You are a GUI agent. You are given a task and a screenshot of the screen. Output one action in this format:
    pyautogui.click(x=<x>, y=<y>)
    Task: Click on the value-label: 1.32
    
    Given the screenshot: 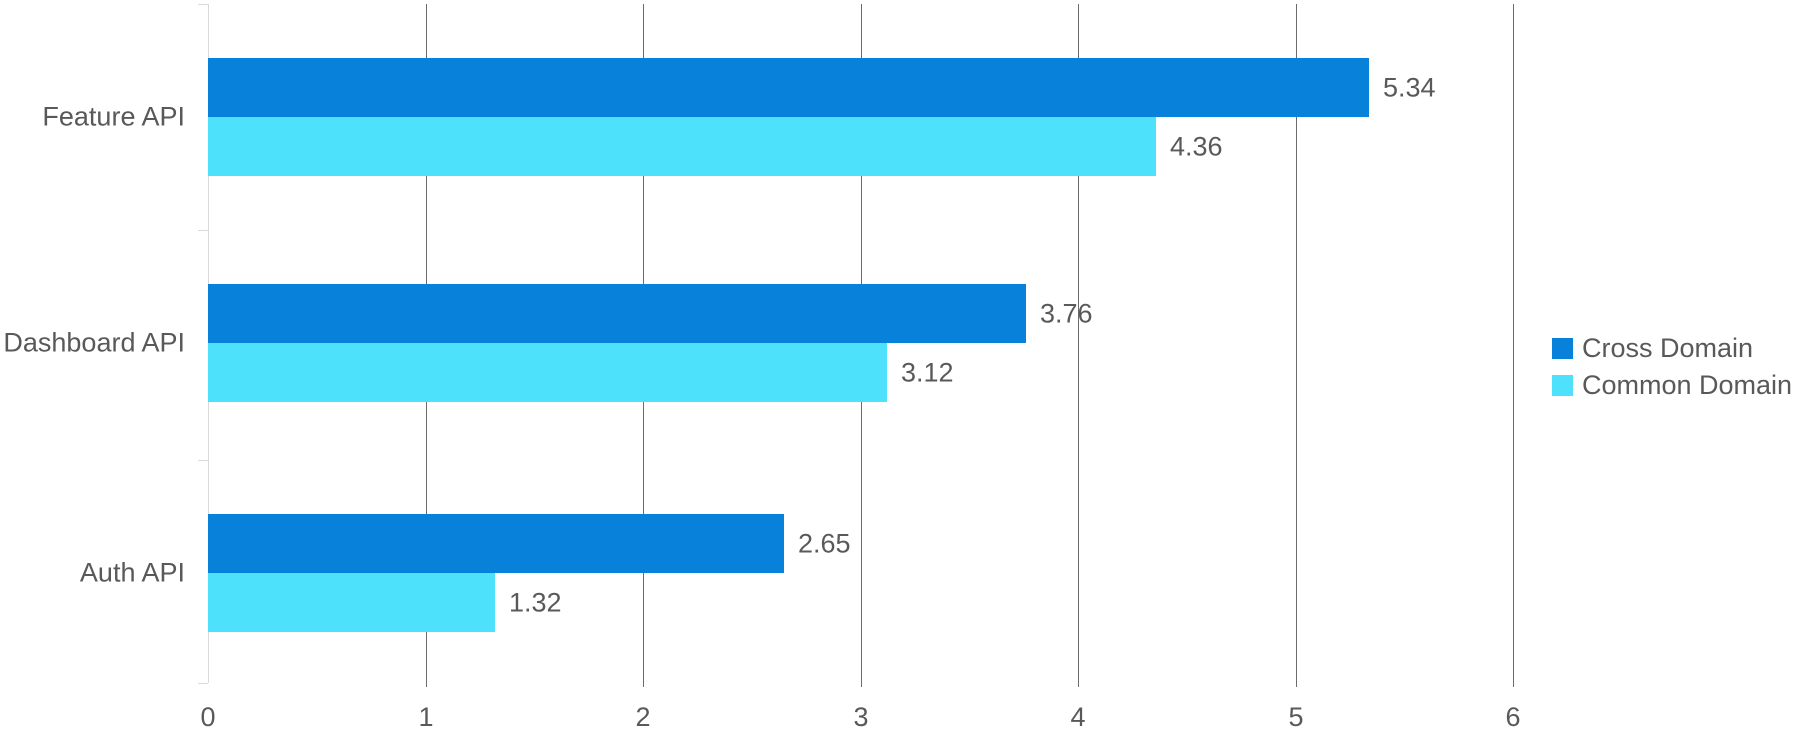 What is the action you would take?
    pyautogui.click(x=535, y=602)
    